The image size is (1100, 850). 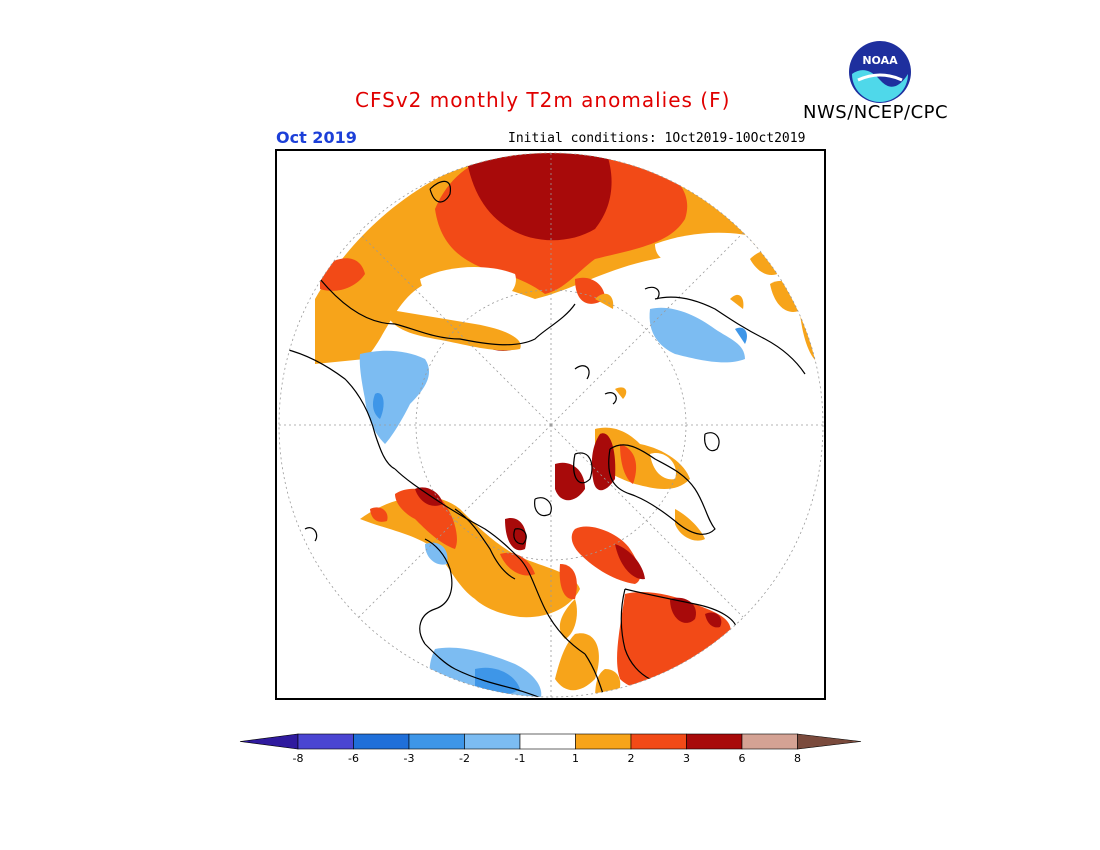 What do you see at coordinates (470, 557) in the screenshot?
I see `anomaly-region-1f-canada` at bounding box center [470, 557].